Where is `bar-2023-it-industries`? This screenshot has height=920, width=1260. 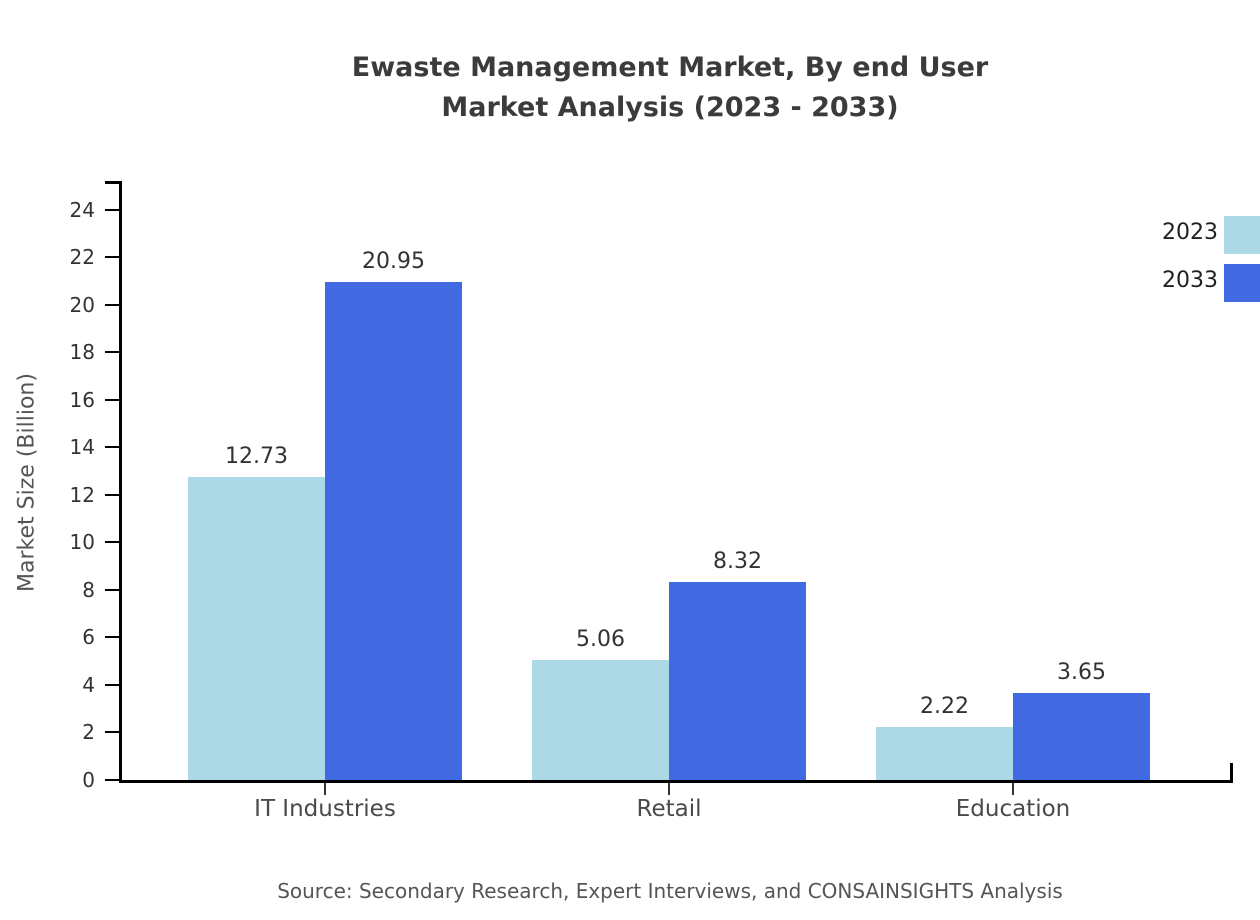 bar-2023-it-industries is located at coordinates (256, 628).